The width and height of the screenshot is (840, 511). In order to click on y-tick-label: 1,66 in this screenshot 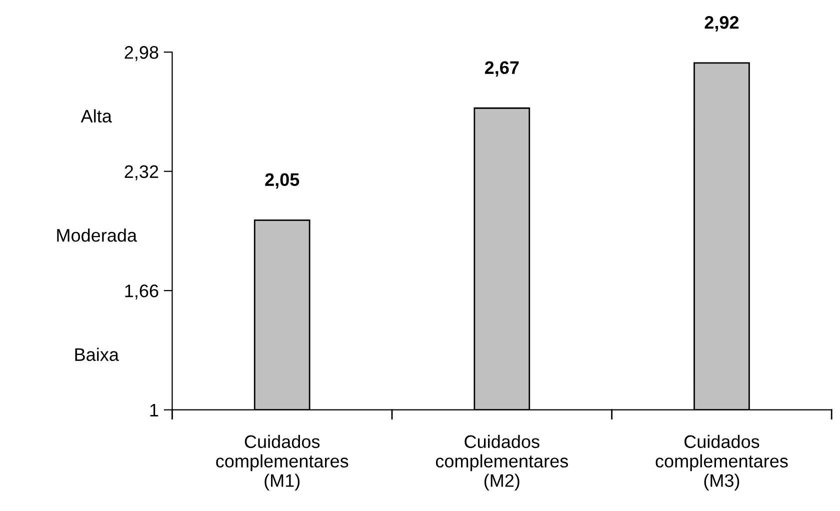, I will do `click(141, 292)`.